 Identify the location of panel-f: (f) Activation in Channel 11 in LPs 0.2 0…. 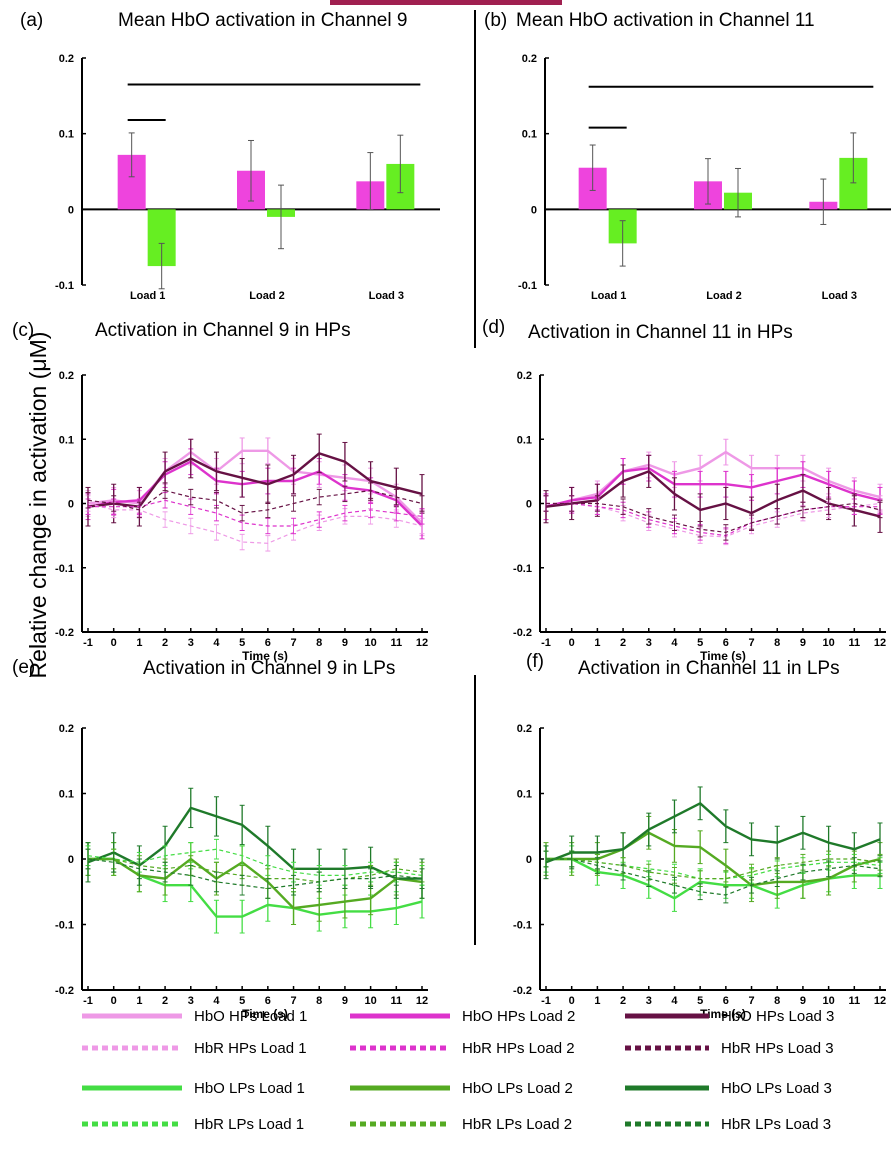
(699, 836).